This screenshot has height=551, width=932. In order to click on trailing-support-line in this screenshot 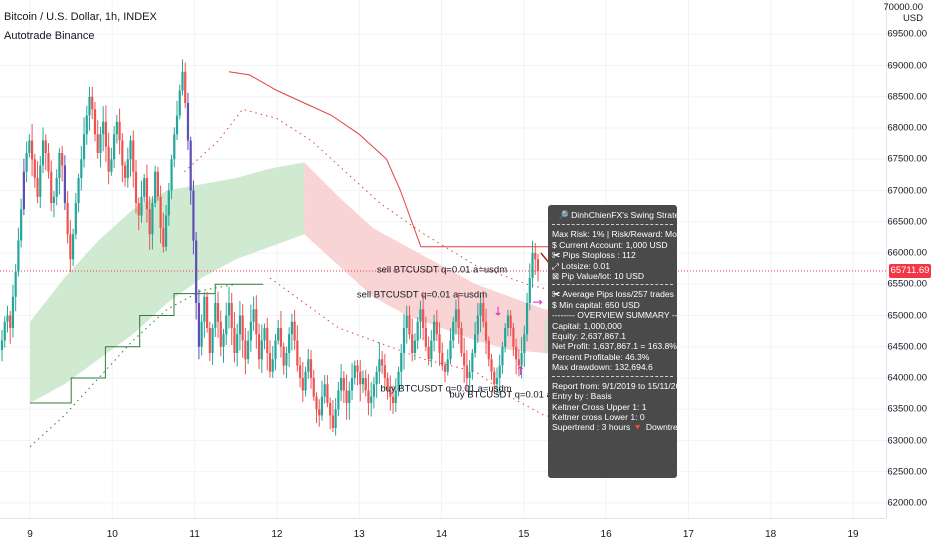, I will do `click(147, 343)`.